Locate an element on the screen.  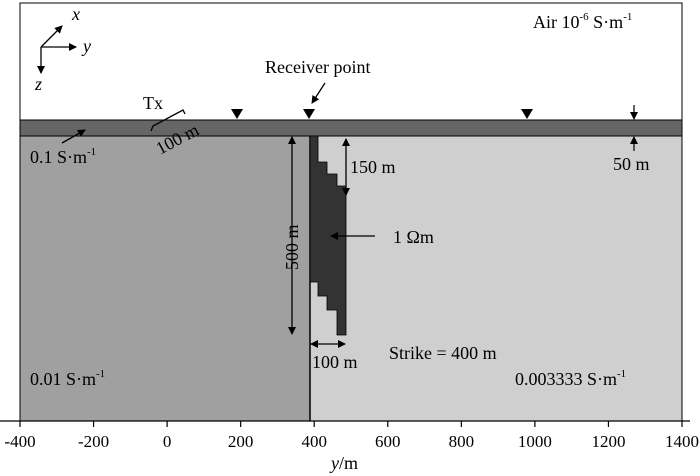
right-halfspace-label: 0.003333 S·m-1 is located at coordinates (570, 378).